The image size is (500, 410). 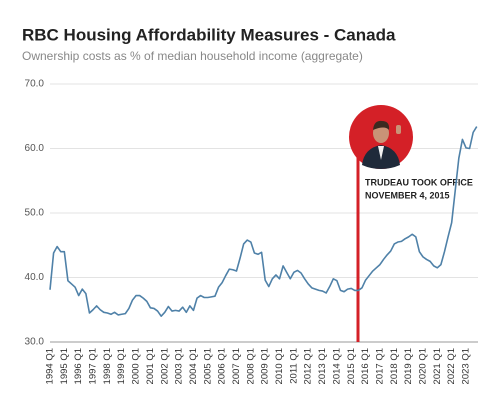 What do you see at coordinates (279, 366) in the screenshot?
I see `x-tick-label: 2010 Q1` at bounding box center [279, 366].